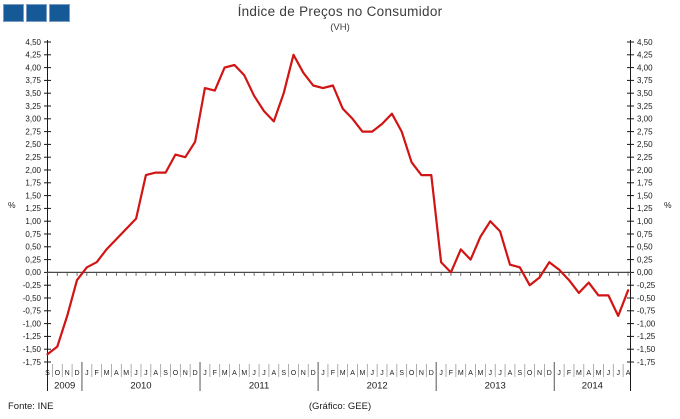 Image resolution: width=680 pixels, height=419 pixels. What do you see at coordinates (592, 386) in the screenshot?
I see `year-label: 2014` at bounding box center [592, 386].